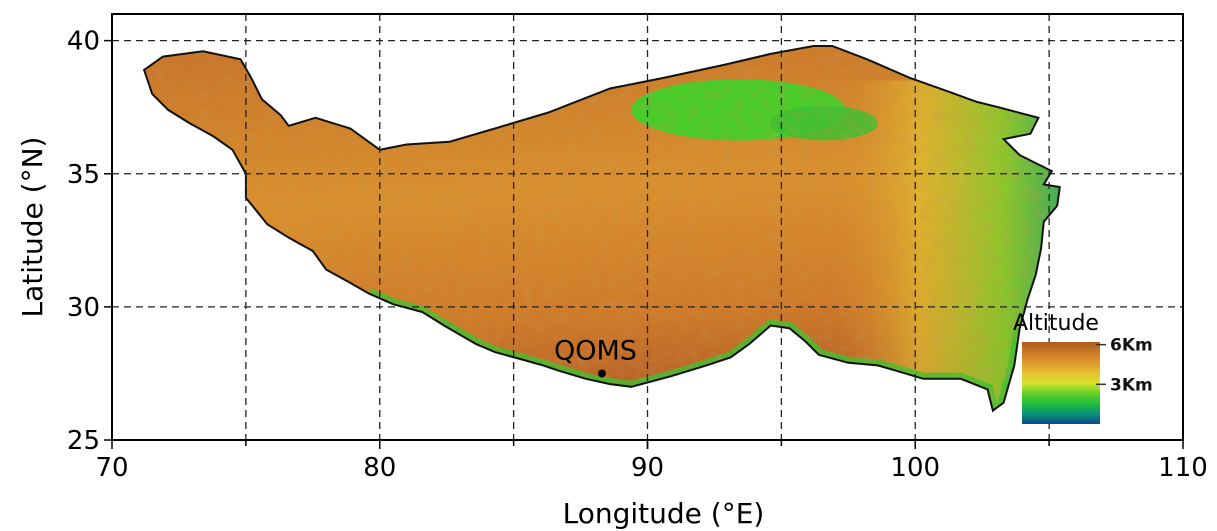  What do you see at coordinates (595, 350) in the screenshot?
I see `station-label: QOMS` at bounding box center [595, 350].